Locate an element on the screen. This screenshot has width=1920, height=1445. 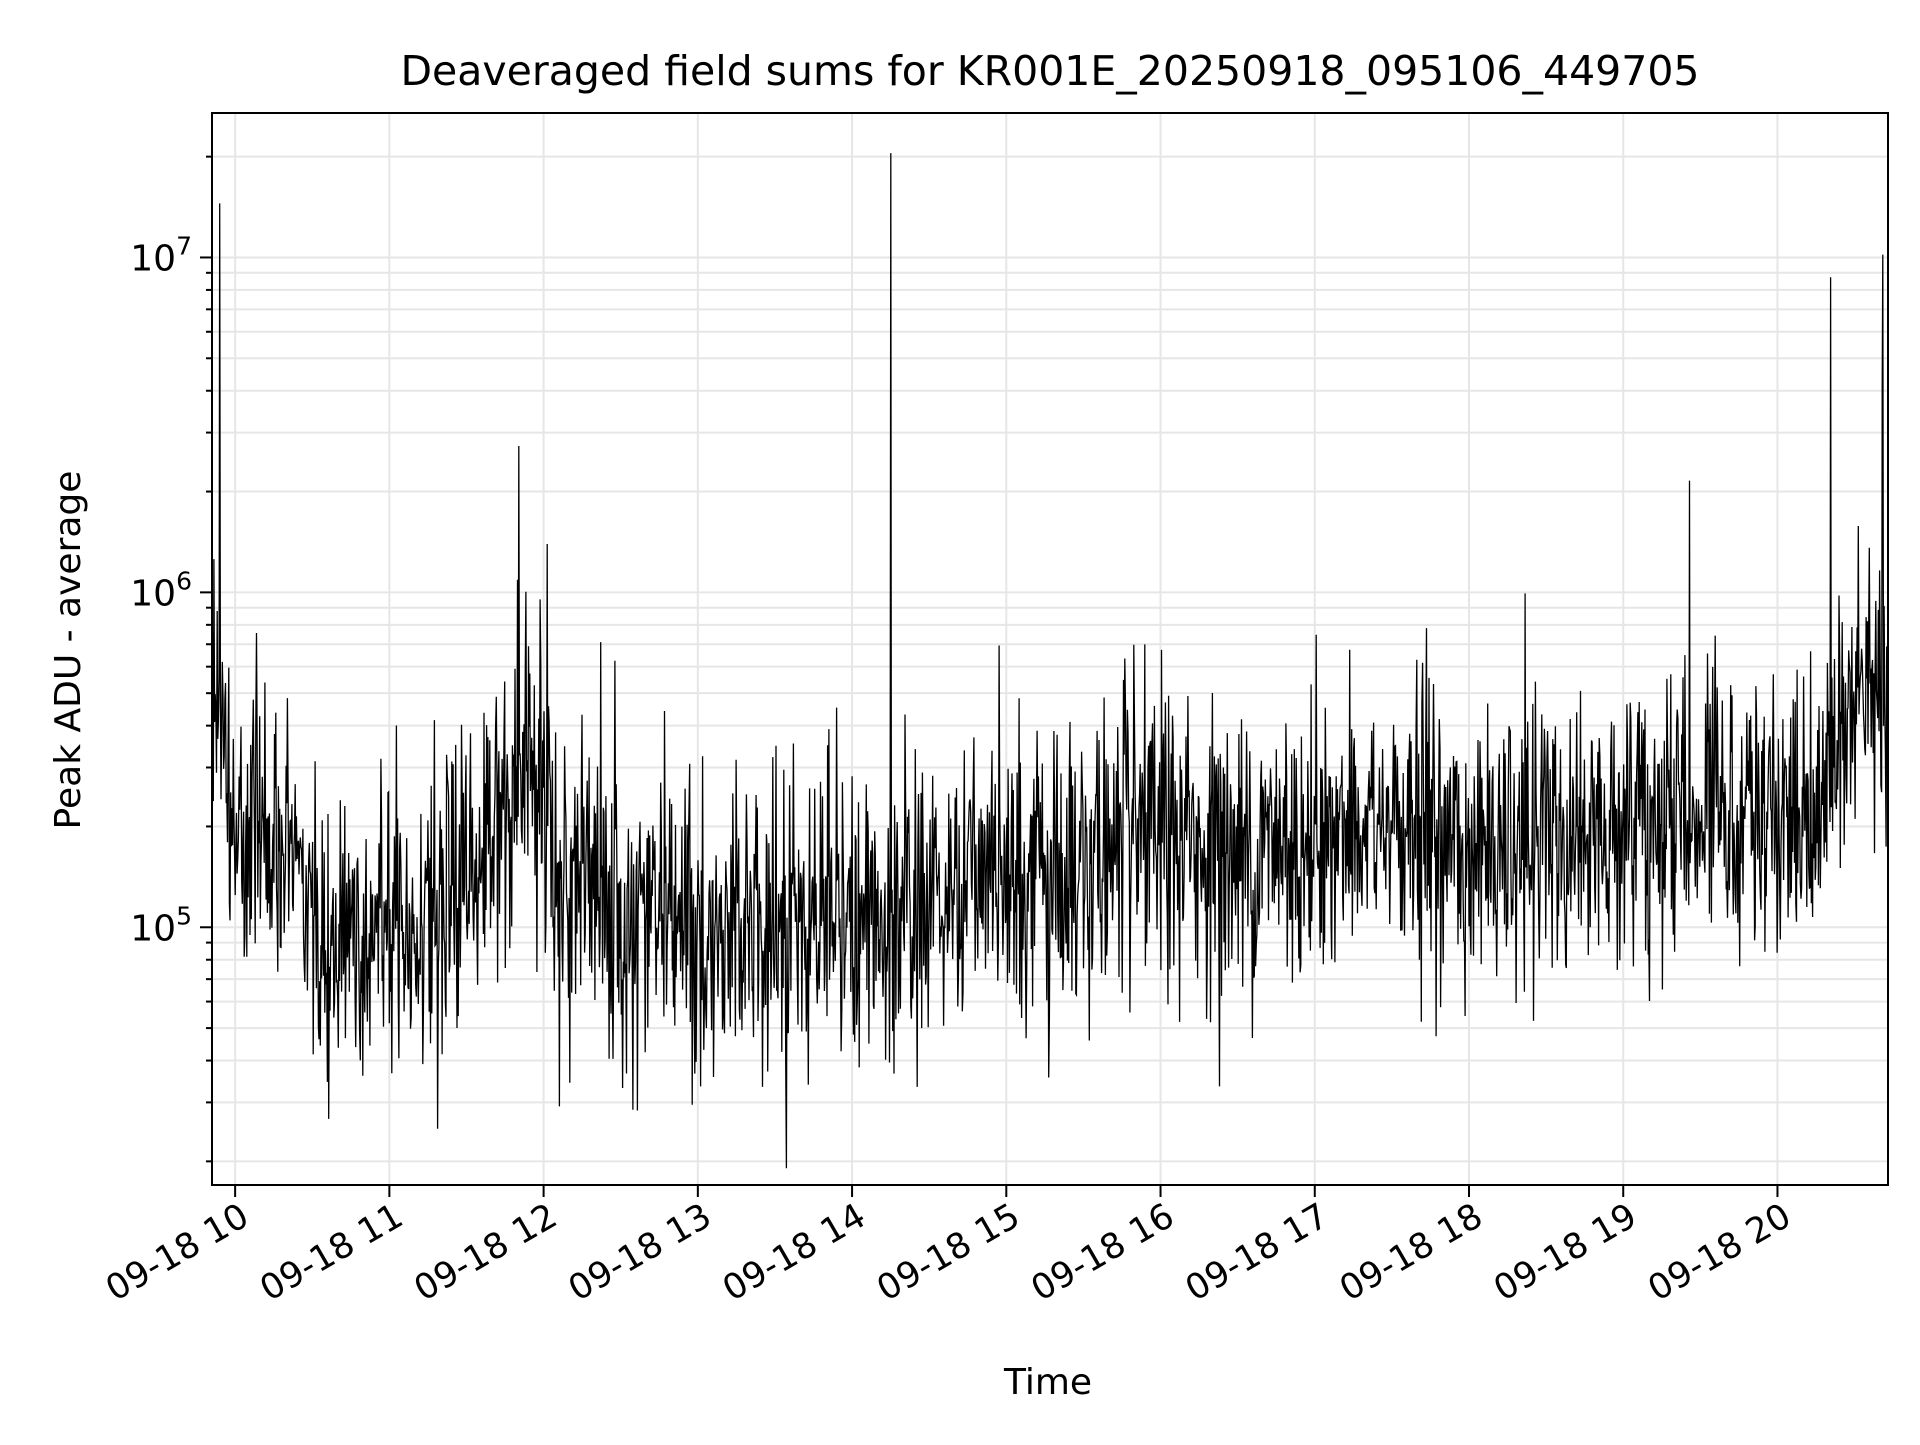
y-tick-label: 10⁵ is located at coordinates (161, 925).